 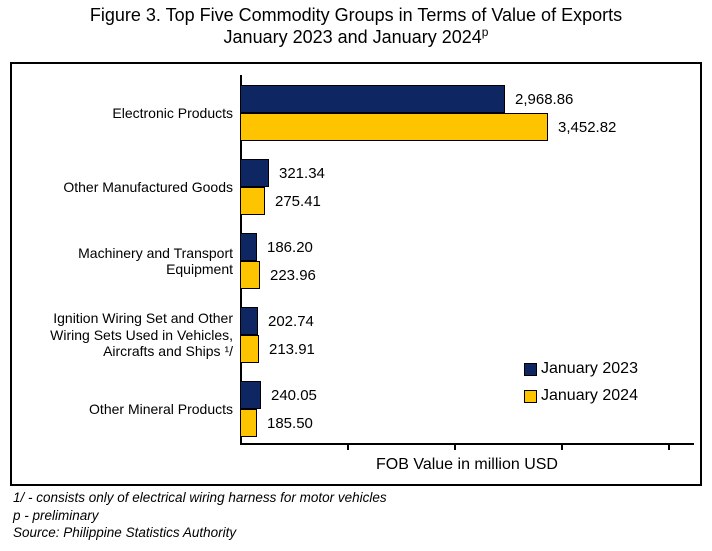 What do you see at coordinates (530, 396) in the screenshot?
I see `legend-marker-january-2024` at bounding box center [530, 396].